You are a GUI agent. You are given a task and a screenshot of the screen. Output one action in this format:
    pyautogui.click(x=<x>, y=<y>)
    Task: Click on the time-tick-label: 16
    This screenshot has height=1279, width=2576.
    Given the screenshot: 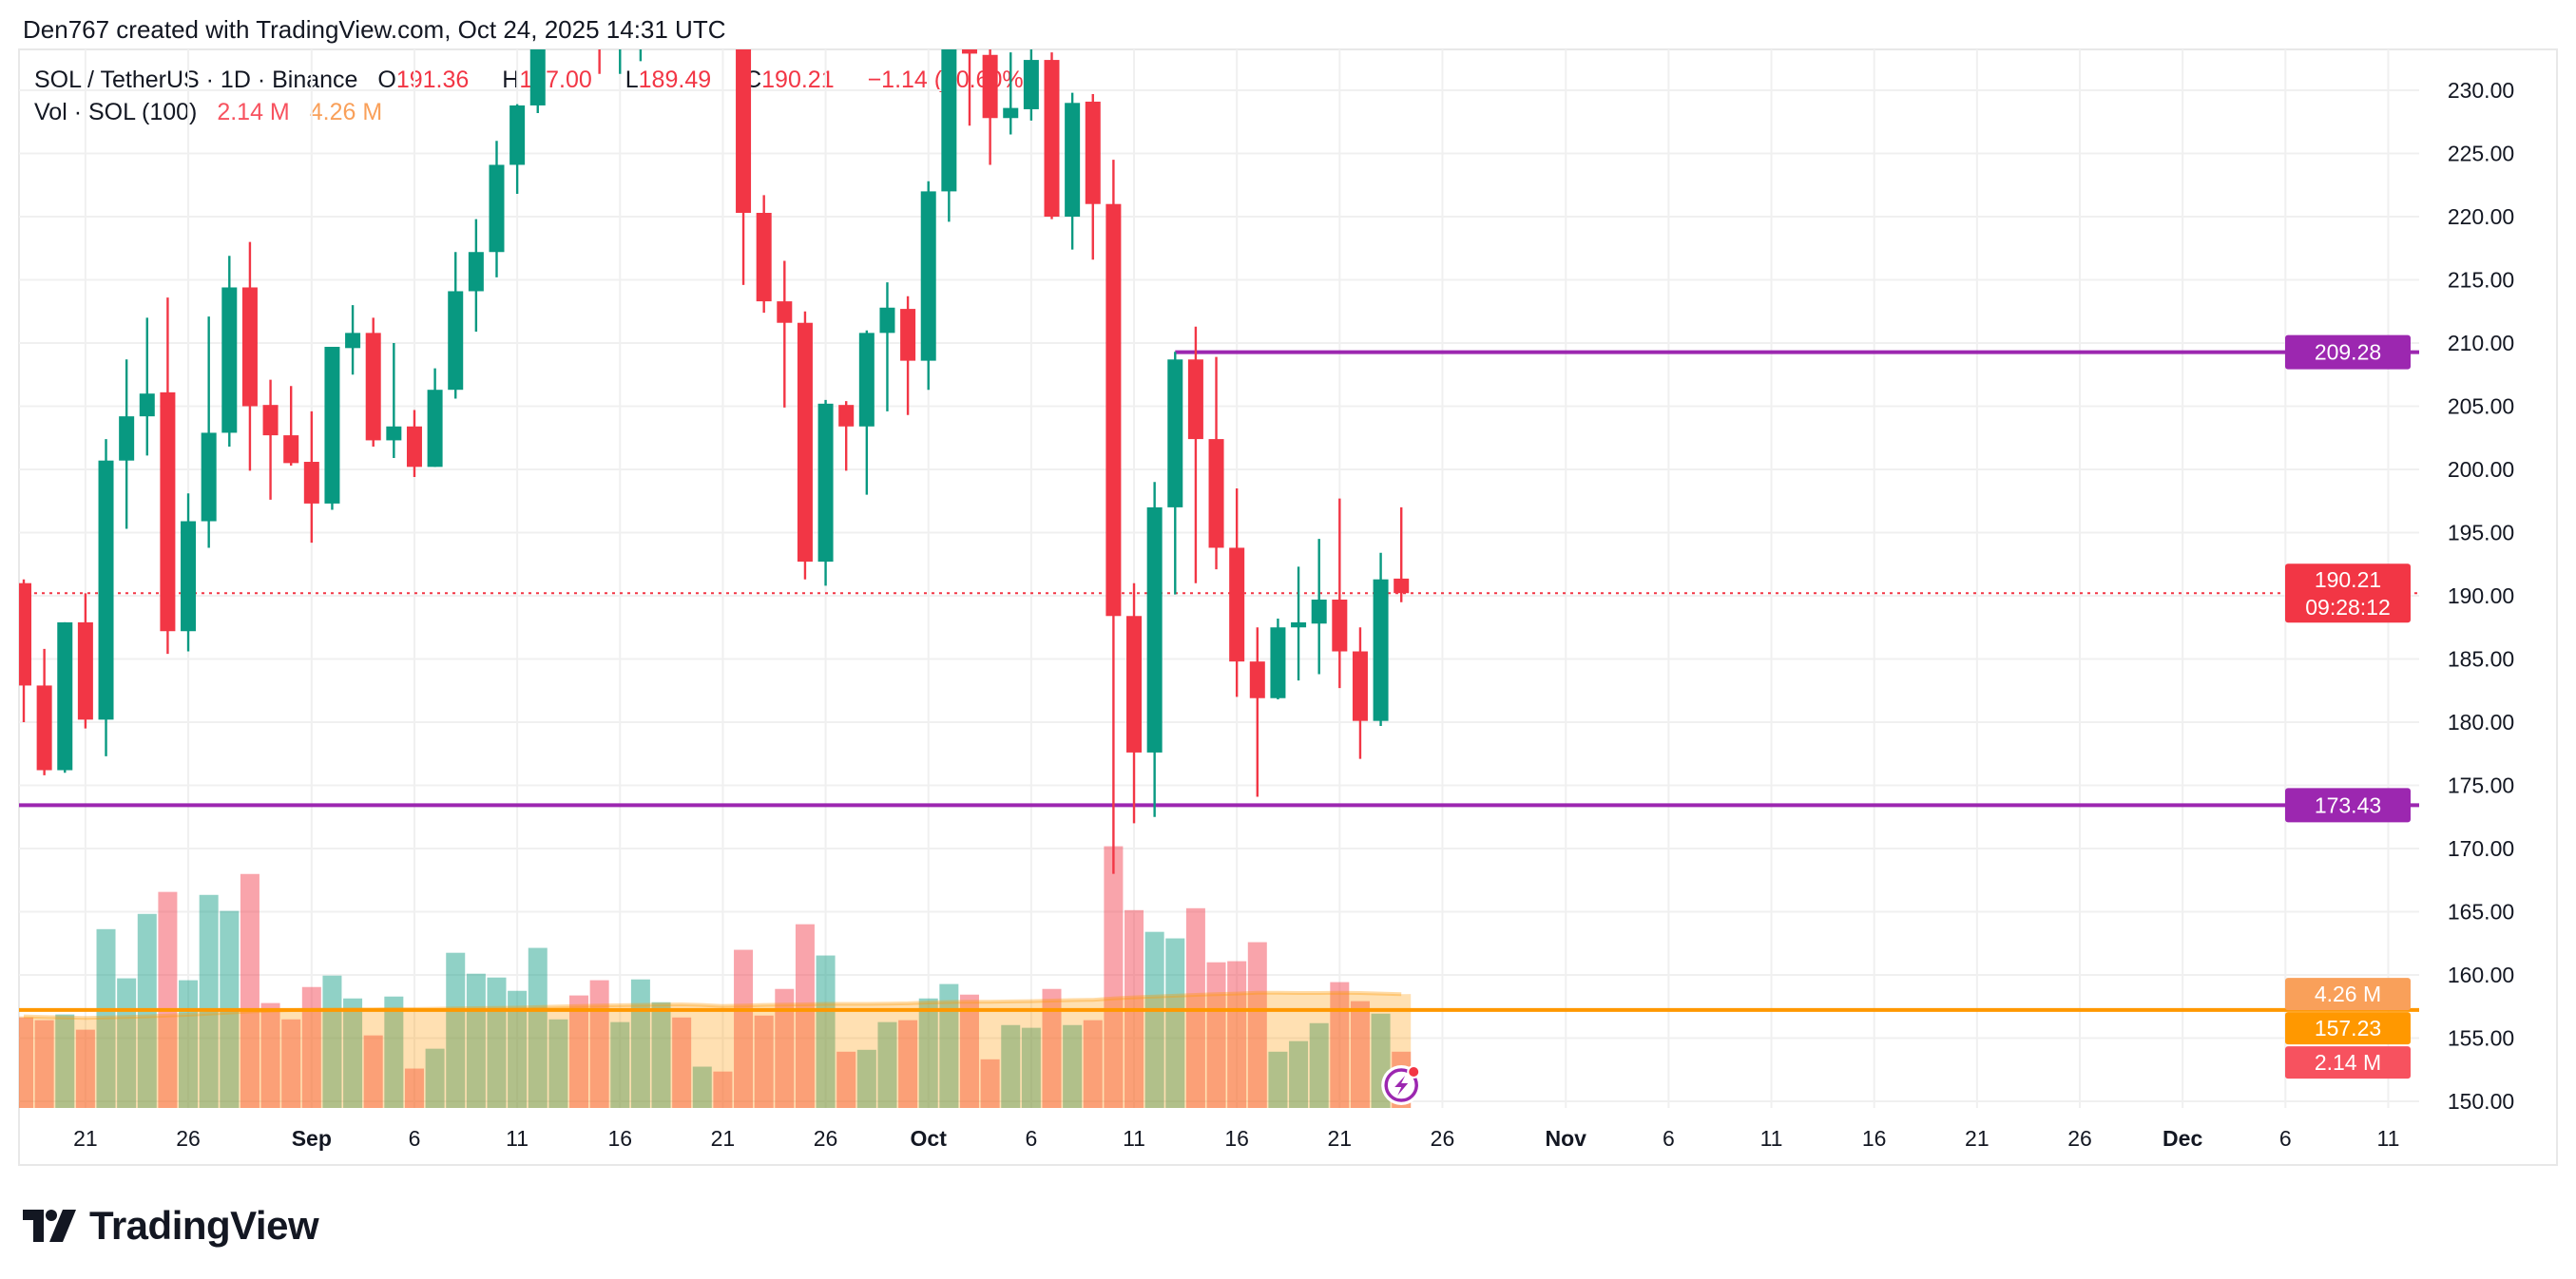 What is the action you would take?
    pyautogui.click(x=1874, y=1139)
    